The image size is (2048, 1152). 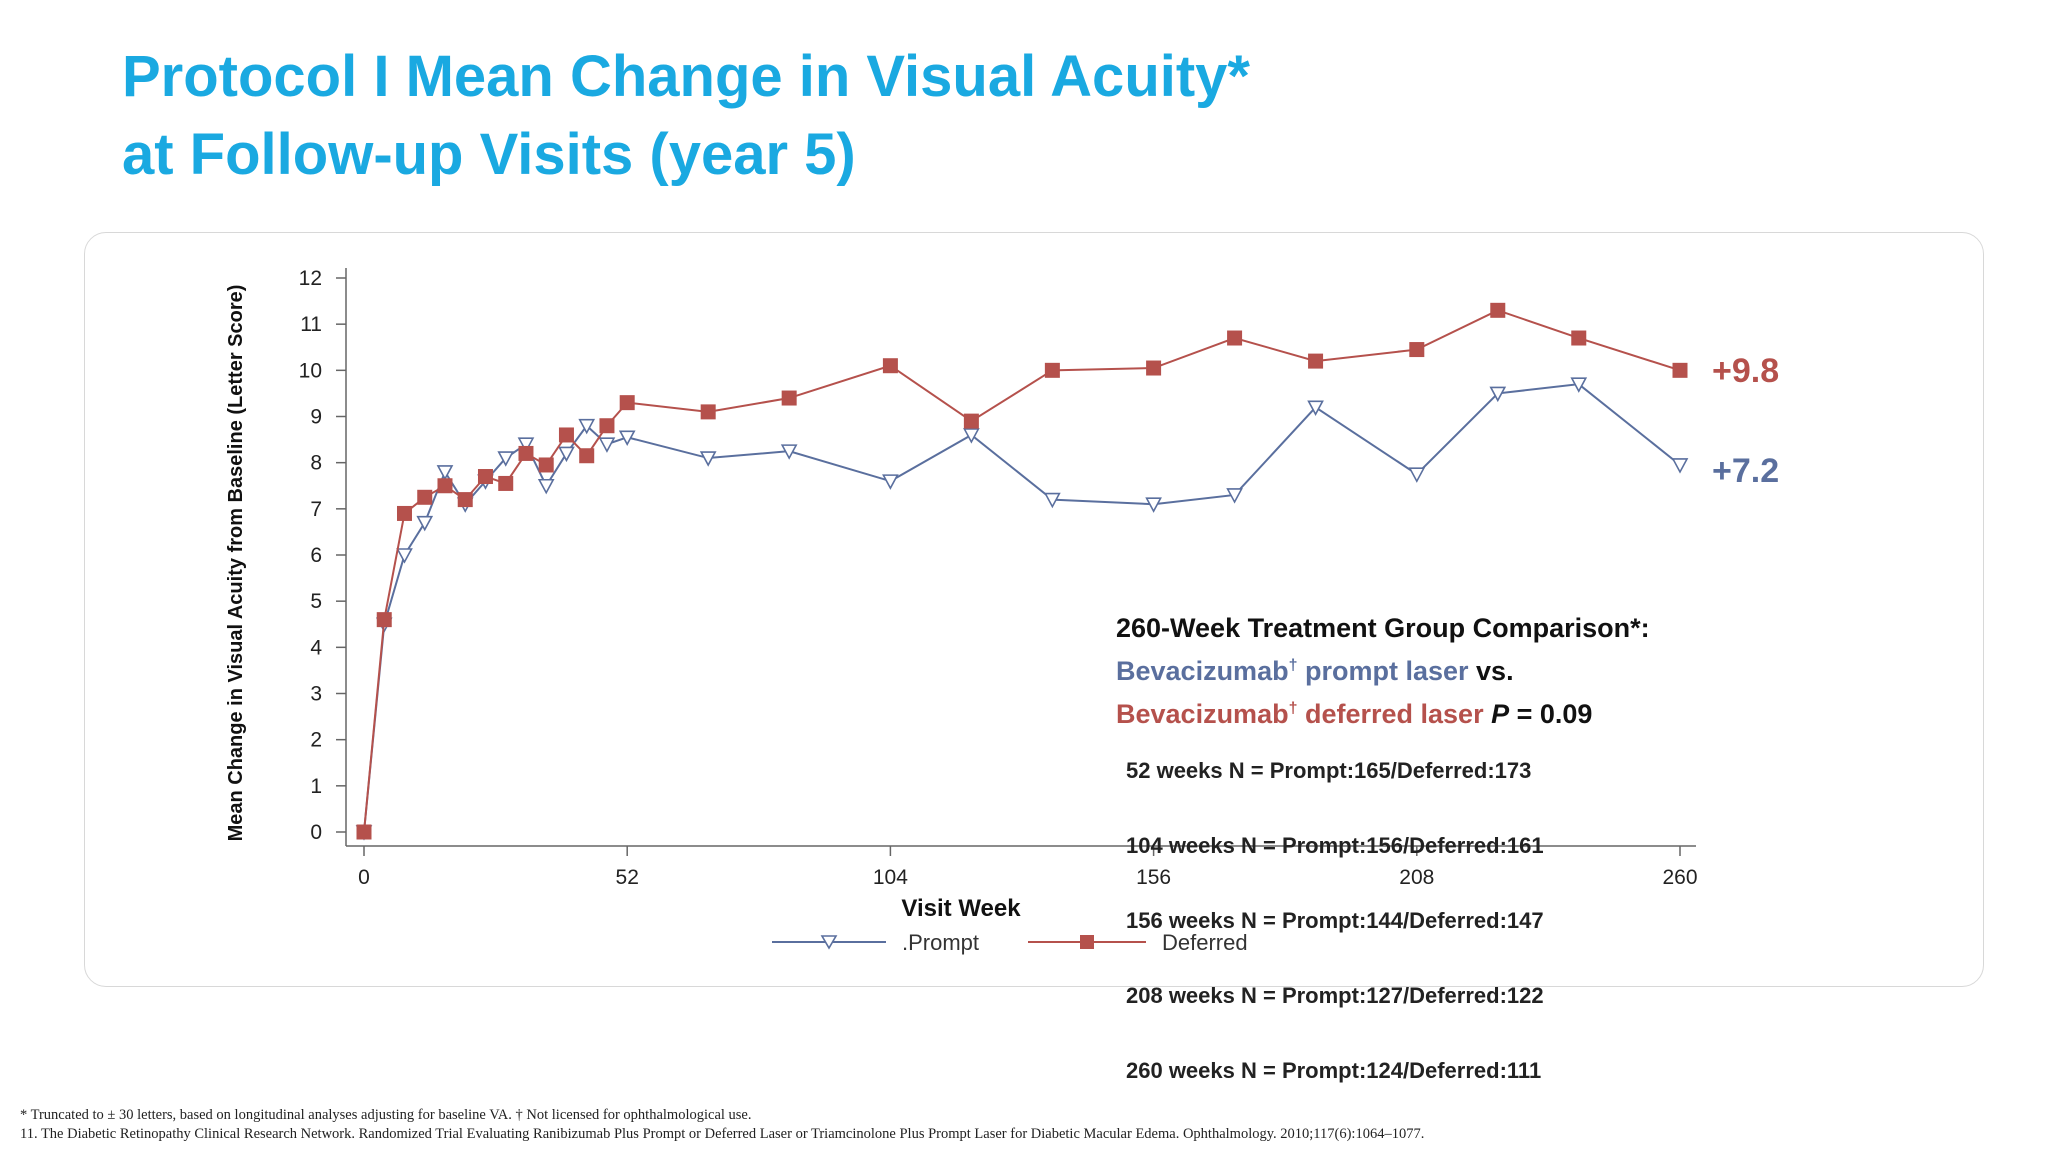 What do you see at coordinates (316, 694) in the screenshot?
I see `y-tick-label: 3` at bounding box center [316, 694].